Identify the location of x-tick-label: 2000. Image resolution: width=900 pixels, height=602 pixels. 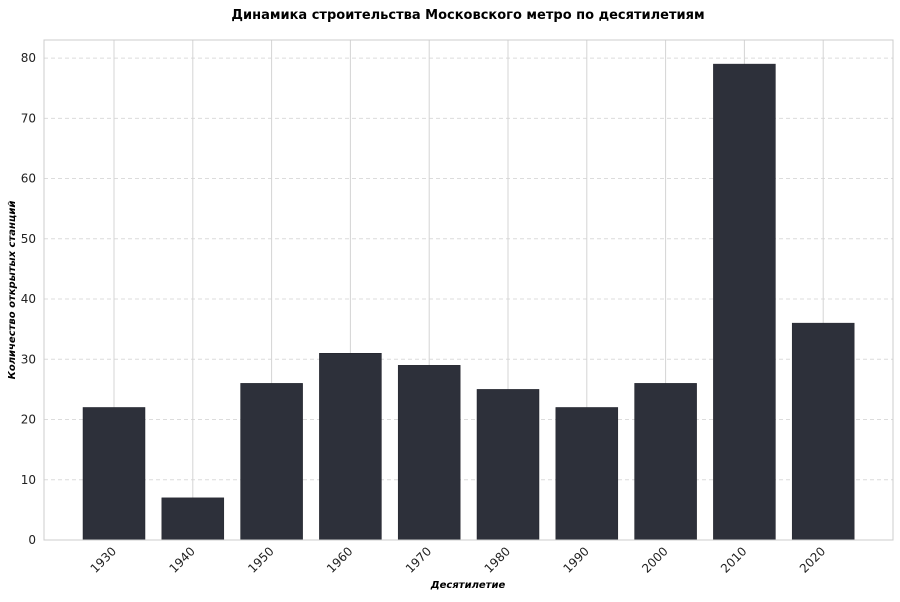
(654, 559).